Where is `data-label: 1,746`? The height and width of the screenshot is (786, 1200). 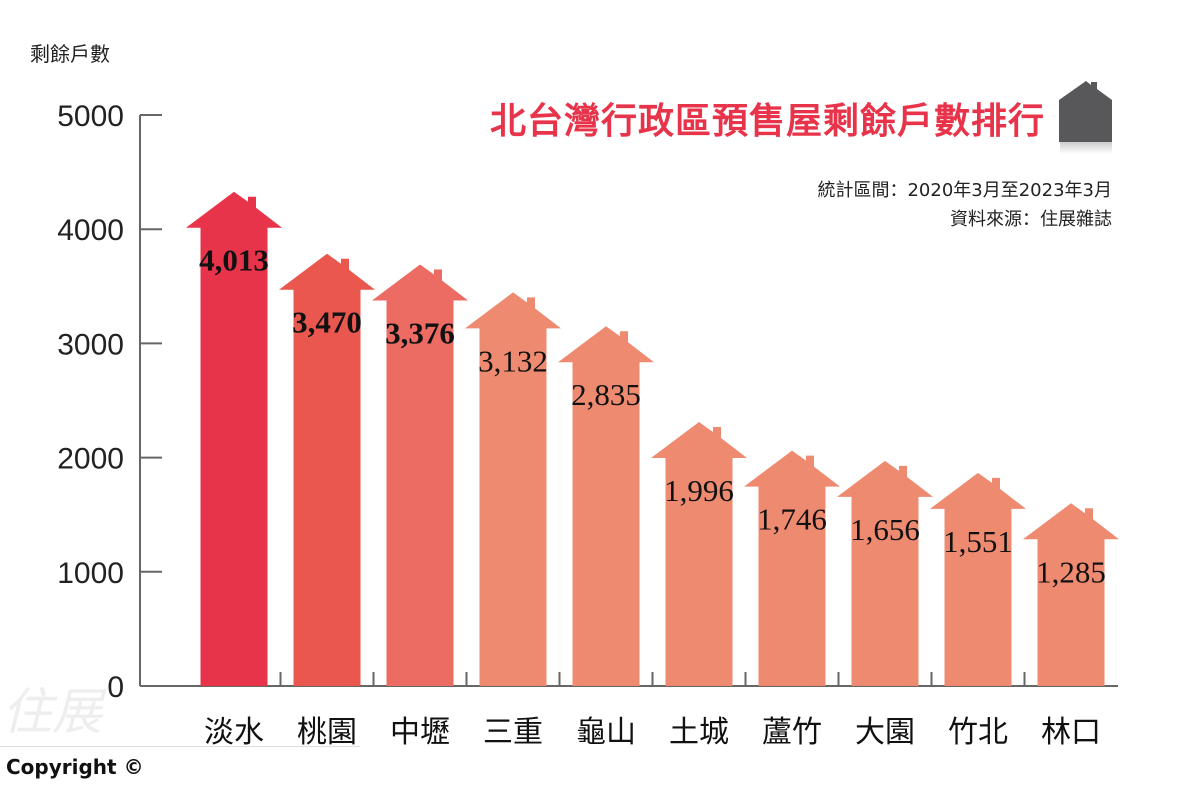 data-label: 1,746 is located at coordinates (792, 519).